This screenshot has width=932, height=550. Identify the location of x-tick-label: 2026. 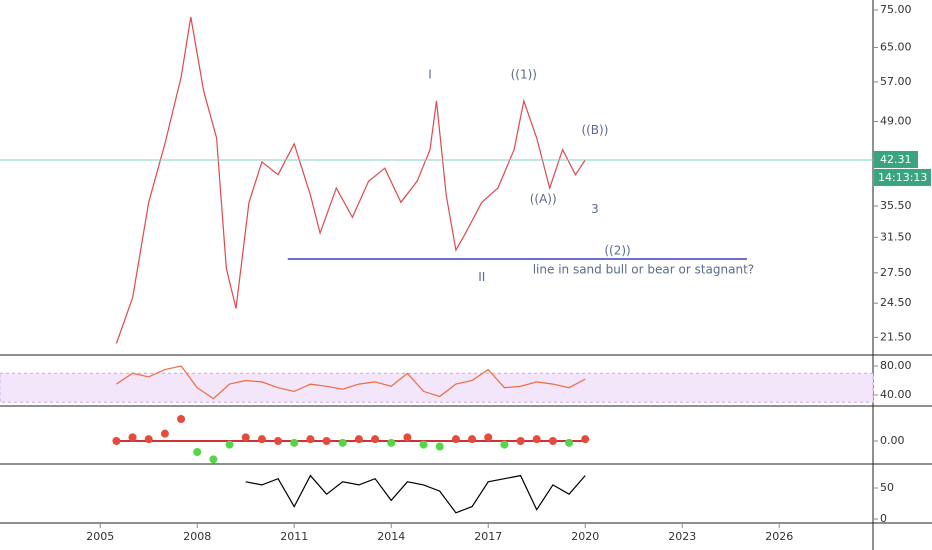
(779, 536).